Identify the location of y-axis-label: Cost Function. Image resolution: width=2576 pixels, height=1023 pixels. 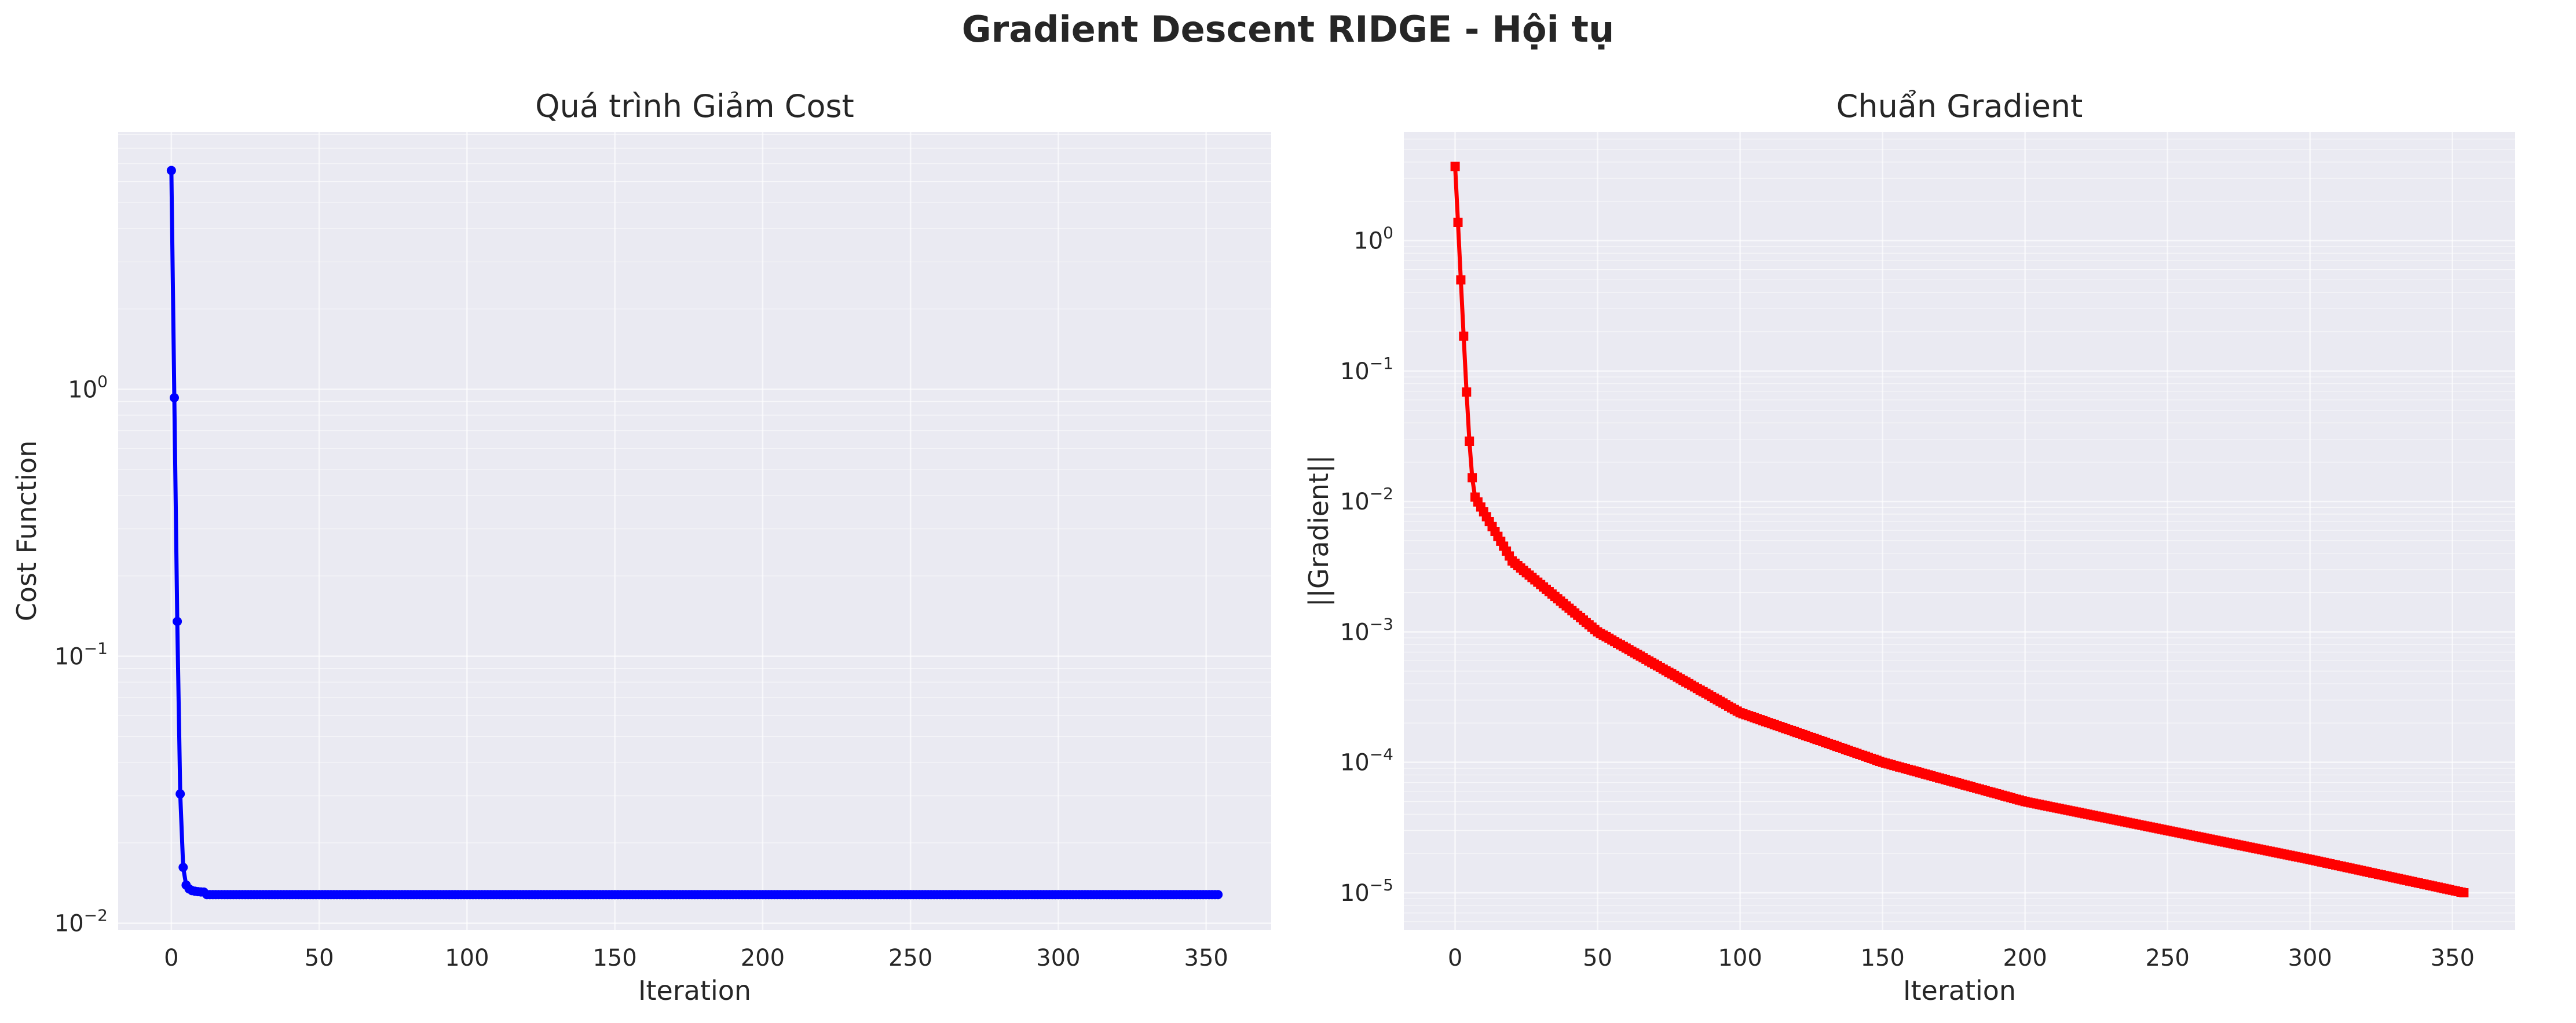
(26, 531).